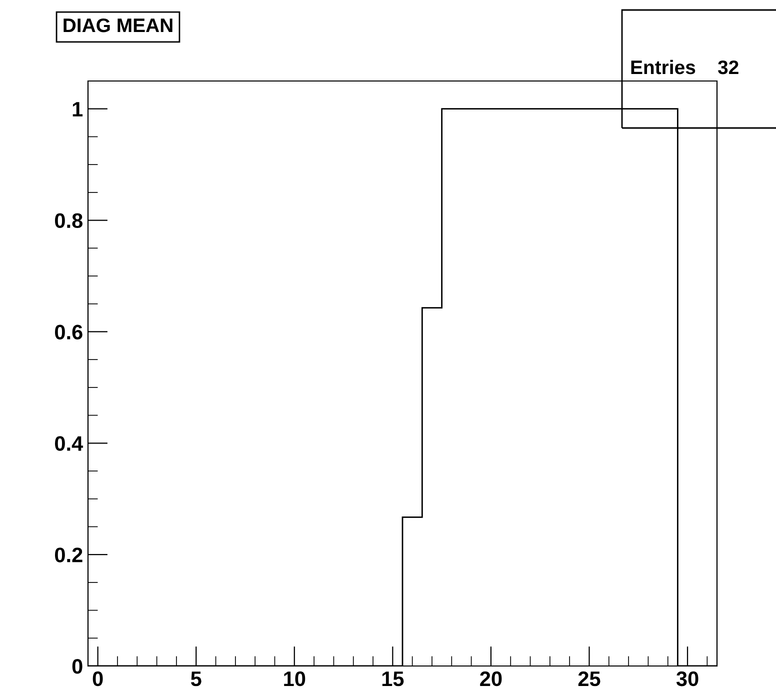  What do you see at coordinates (77, 666) in the screenshot?
I see `y-tick-label: 0` at bounding box center [77, 666].